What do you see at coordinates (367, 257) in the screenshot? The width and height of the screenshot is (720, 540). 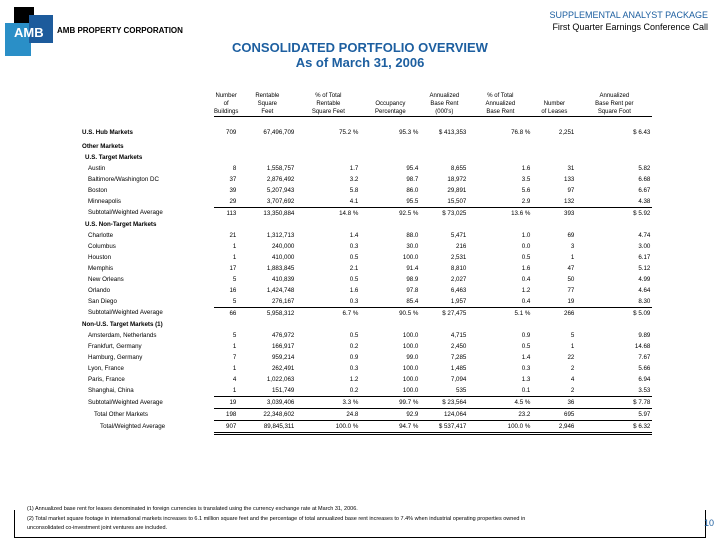 I see `table-row: Houston 1 410,000 0.5 100.0 2,531 0.5 1 6.17` at bounding box center [367, 257].